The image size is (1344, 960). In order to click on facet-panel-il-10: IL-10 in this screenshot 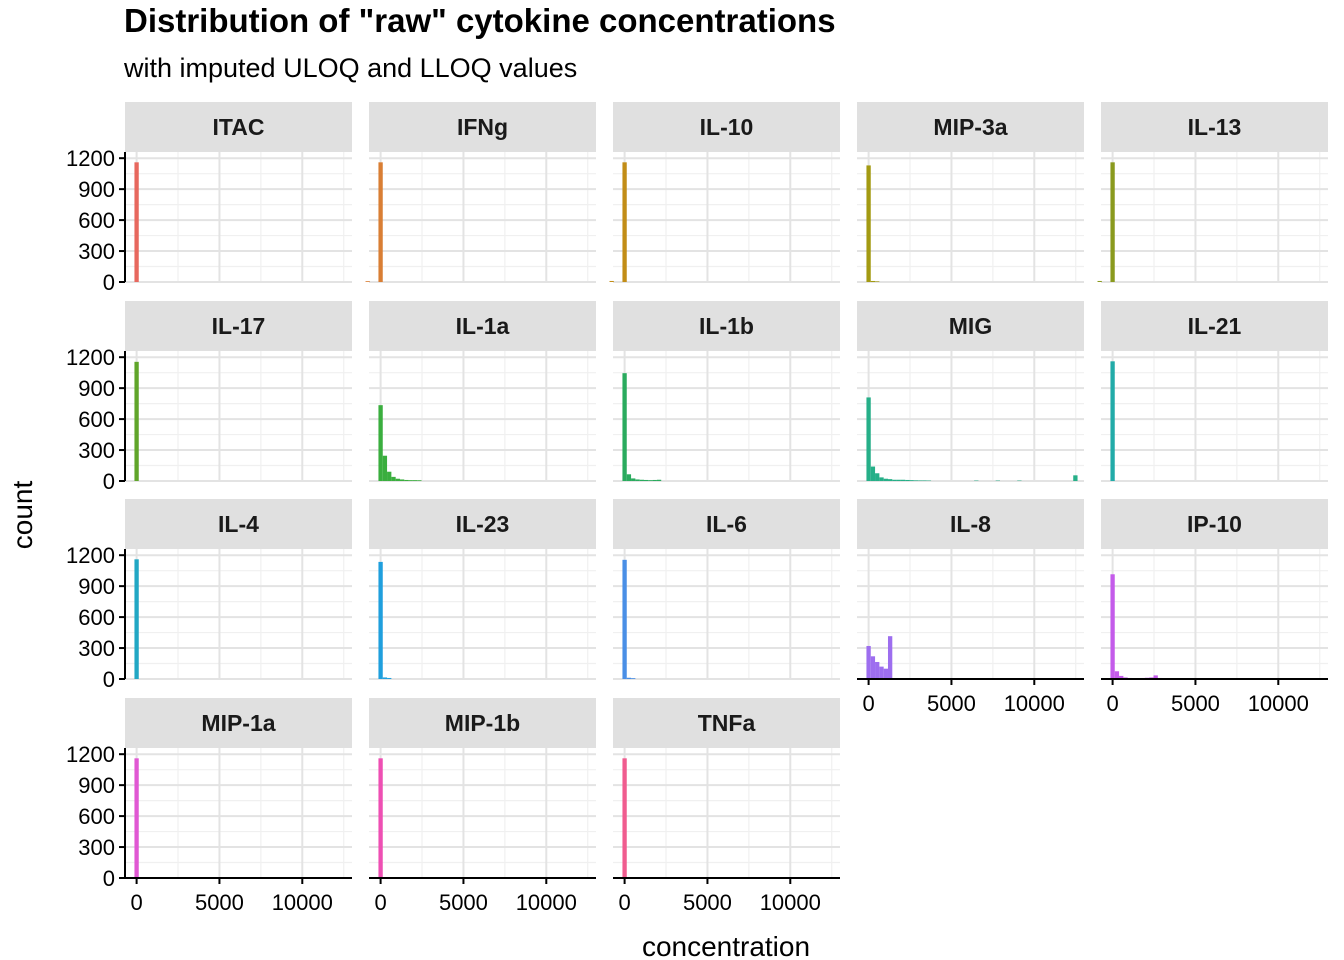, I will do `click(724, 192)`.